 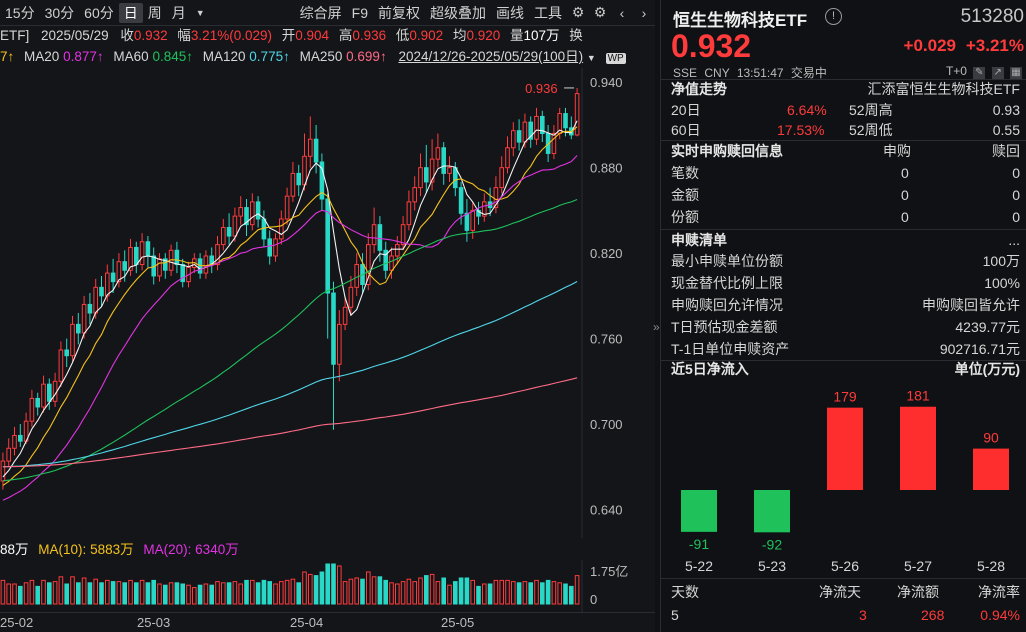 What do you see at coordinates (685, 73) in the screenshot?
I see `exchange: SSE` at bounding box center [685, 73].